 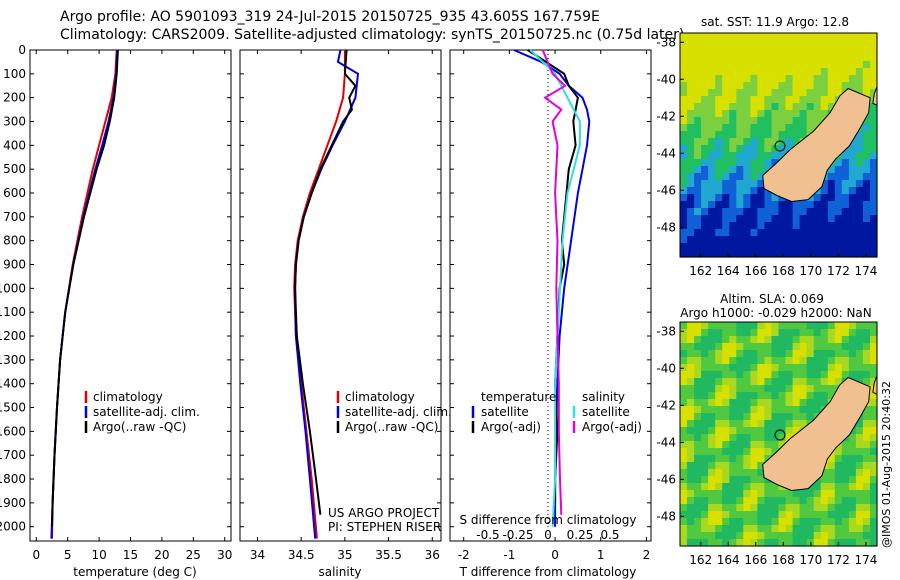 I want to click on float-position-marker, so click(x=780, y=435).